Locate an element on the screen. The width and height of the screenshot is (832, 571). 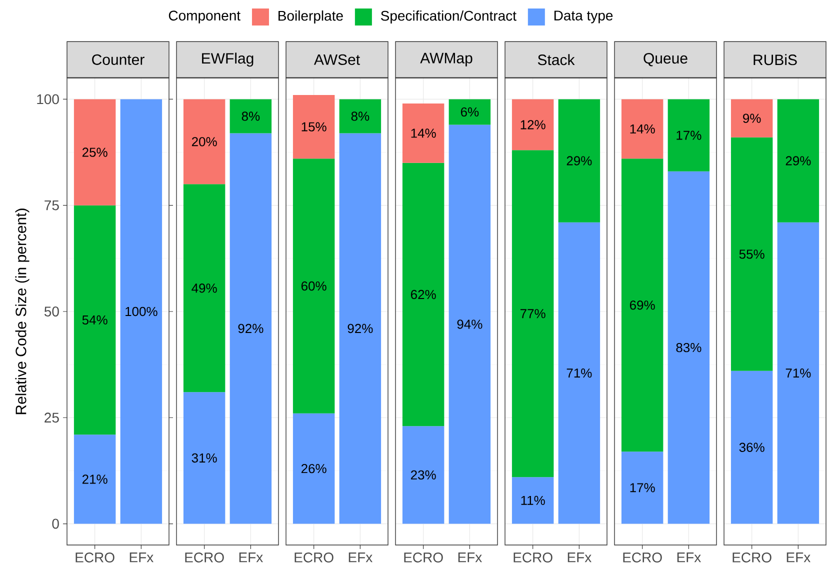
chart-title: Queue is located at coordinates (666, 59).